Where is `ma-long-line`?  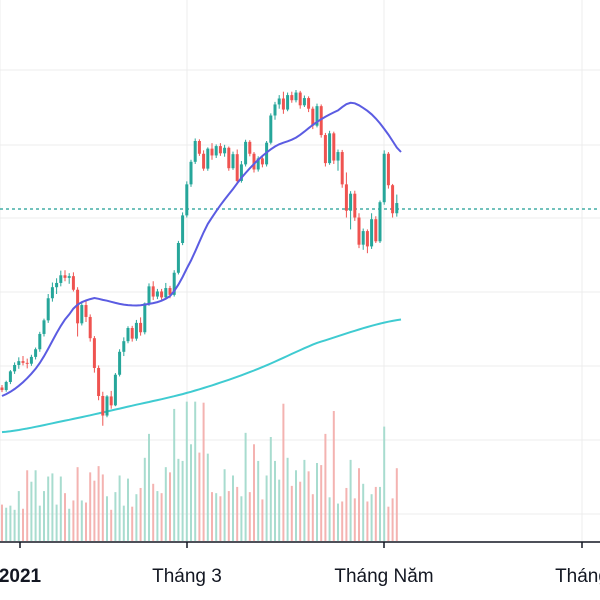
ma-long-line is located at coordinates (201, 376).